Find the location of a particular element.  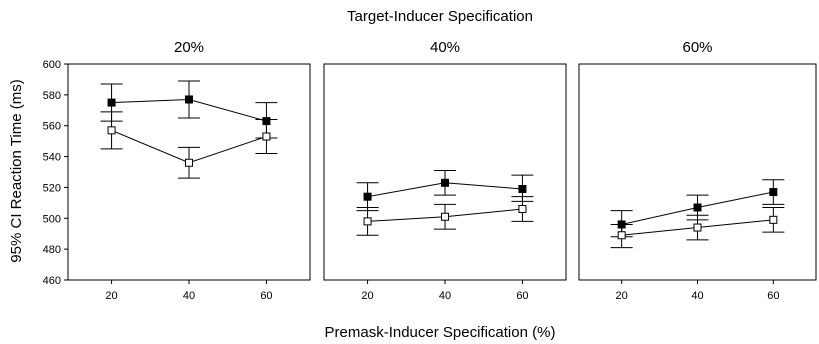

panel-title: 20% is located at coordinates (189, 47).